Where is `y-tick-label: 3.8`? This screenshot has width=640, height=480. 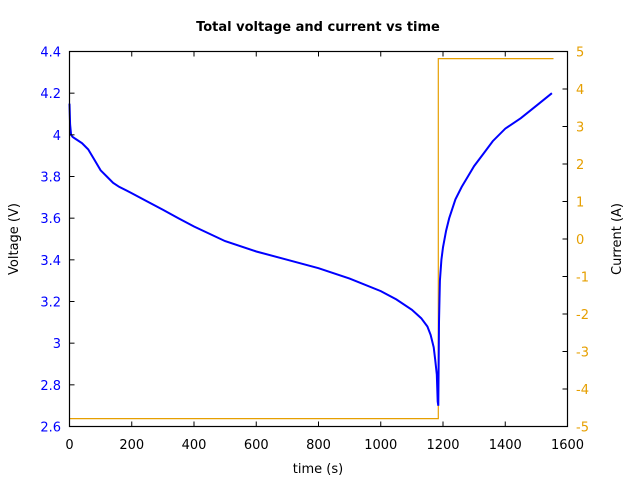 y-tick-label: 3.8 is located at coordinates (50, 178).